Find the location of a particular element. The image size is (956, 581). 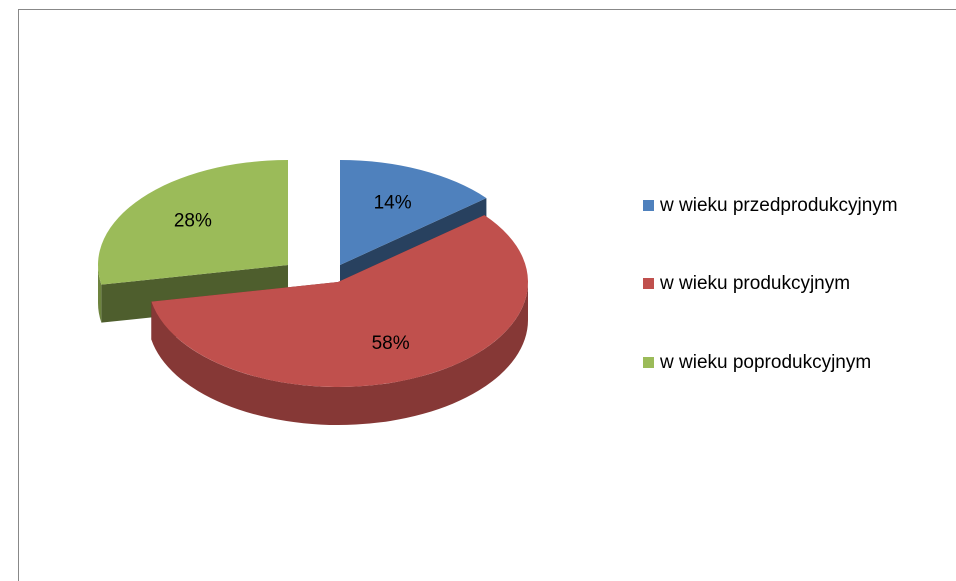

legend-item: w wieku poprodukcyjnym is located at coordinates (757, 363).